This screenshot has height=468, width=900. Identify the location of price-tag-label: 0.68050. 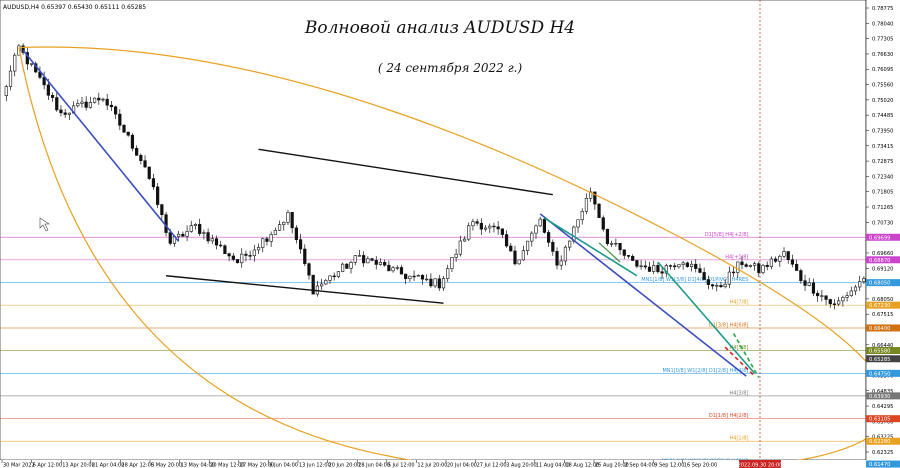
(879, 284).